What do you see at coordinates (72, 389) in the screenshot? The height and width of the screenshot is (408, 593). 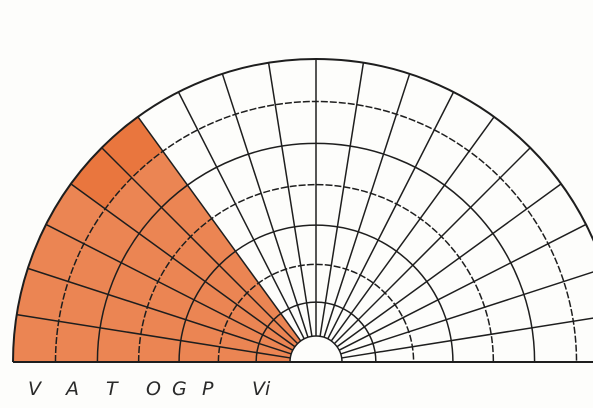 I see `label-a: A` at bounding box center [72, 389].